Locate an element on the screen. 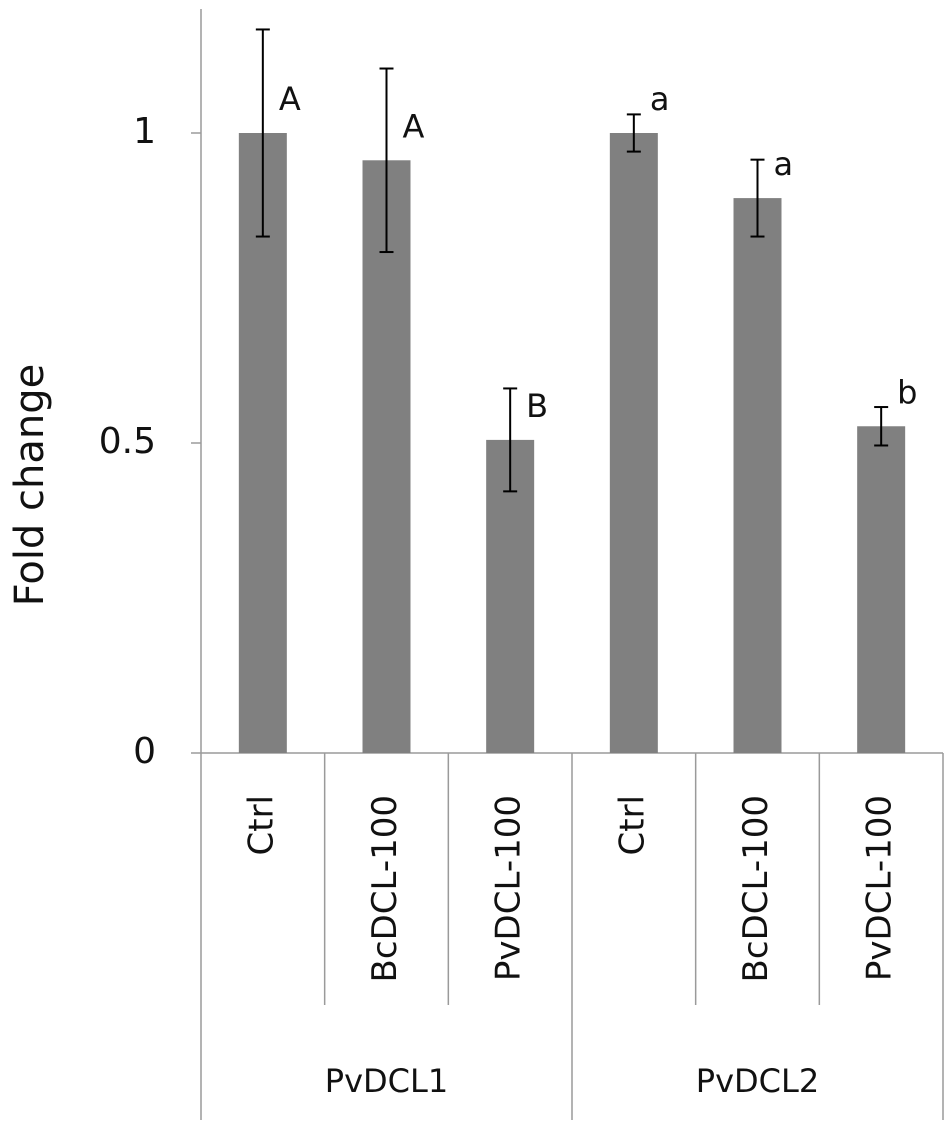 The width and height of the screenshot is (950, 1126). y-tick-label: 0.5 is located at coordinates (127, 441).